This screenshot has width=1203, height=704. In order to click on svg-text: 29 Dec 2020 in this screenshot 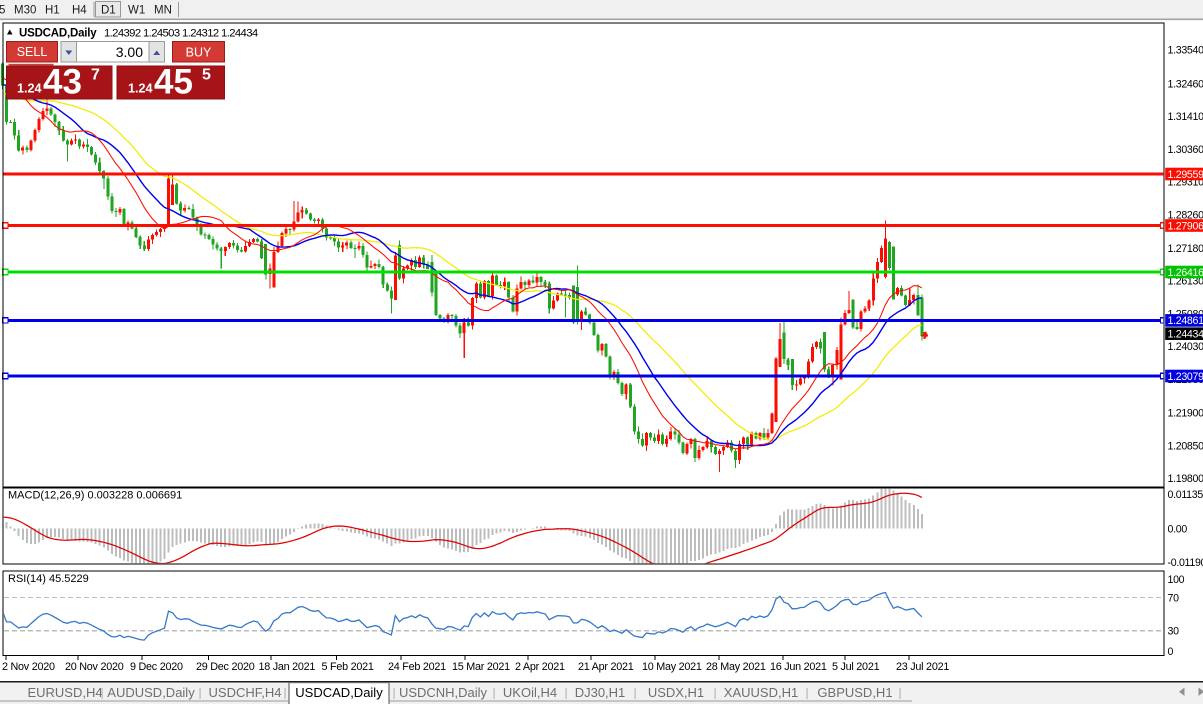, I will do `click(225, 667)`.